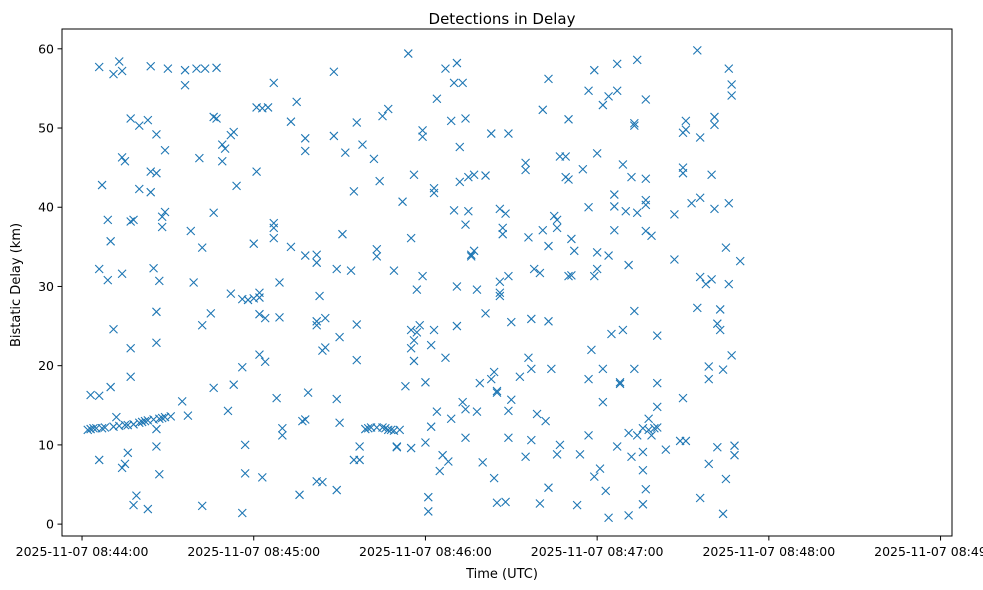  I want to click on y-tick-label-1: 10, so click(46, 444).